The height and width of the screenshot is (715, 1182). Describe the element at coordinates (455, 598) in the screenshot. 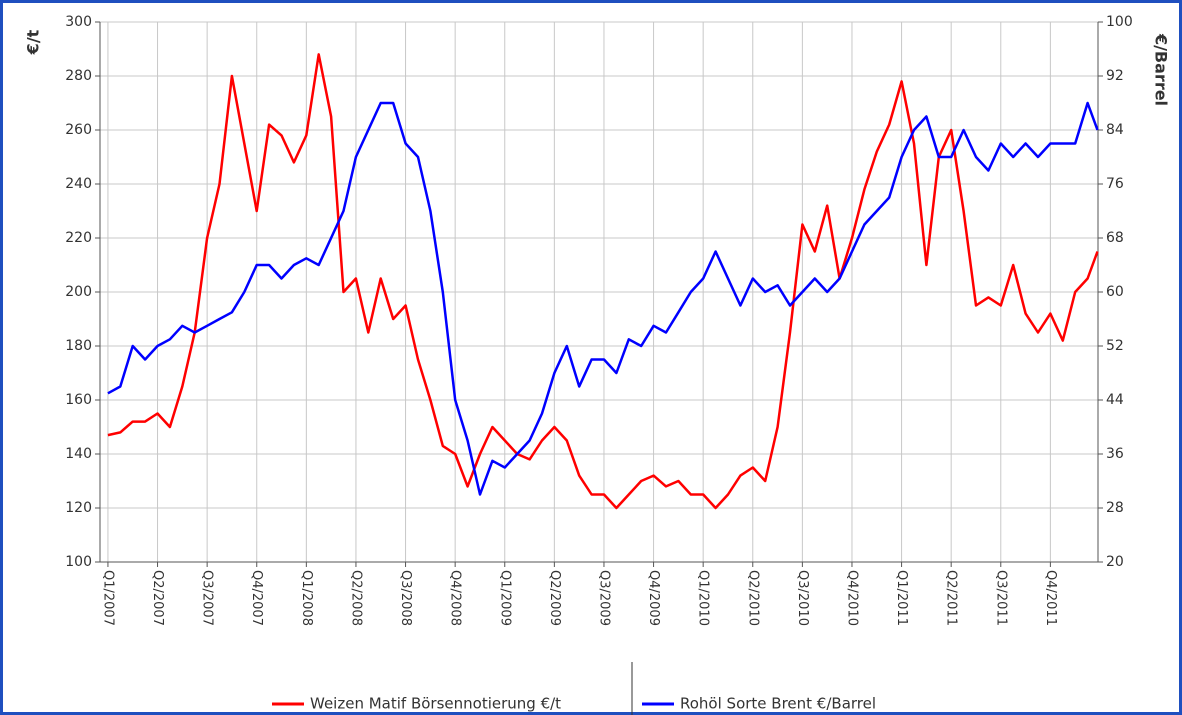

I see `x-tick-label: Q4/2008` at that location.